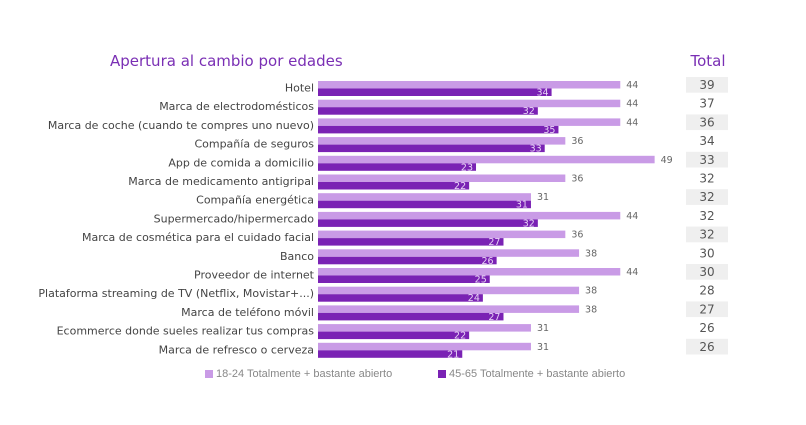 This screenshot has width=806, height=425. I want to click on category-label: Marca de medicamento antigripal, so click(221, 181).